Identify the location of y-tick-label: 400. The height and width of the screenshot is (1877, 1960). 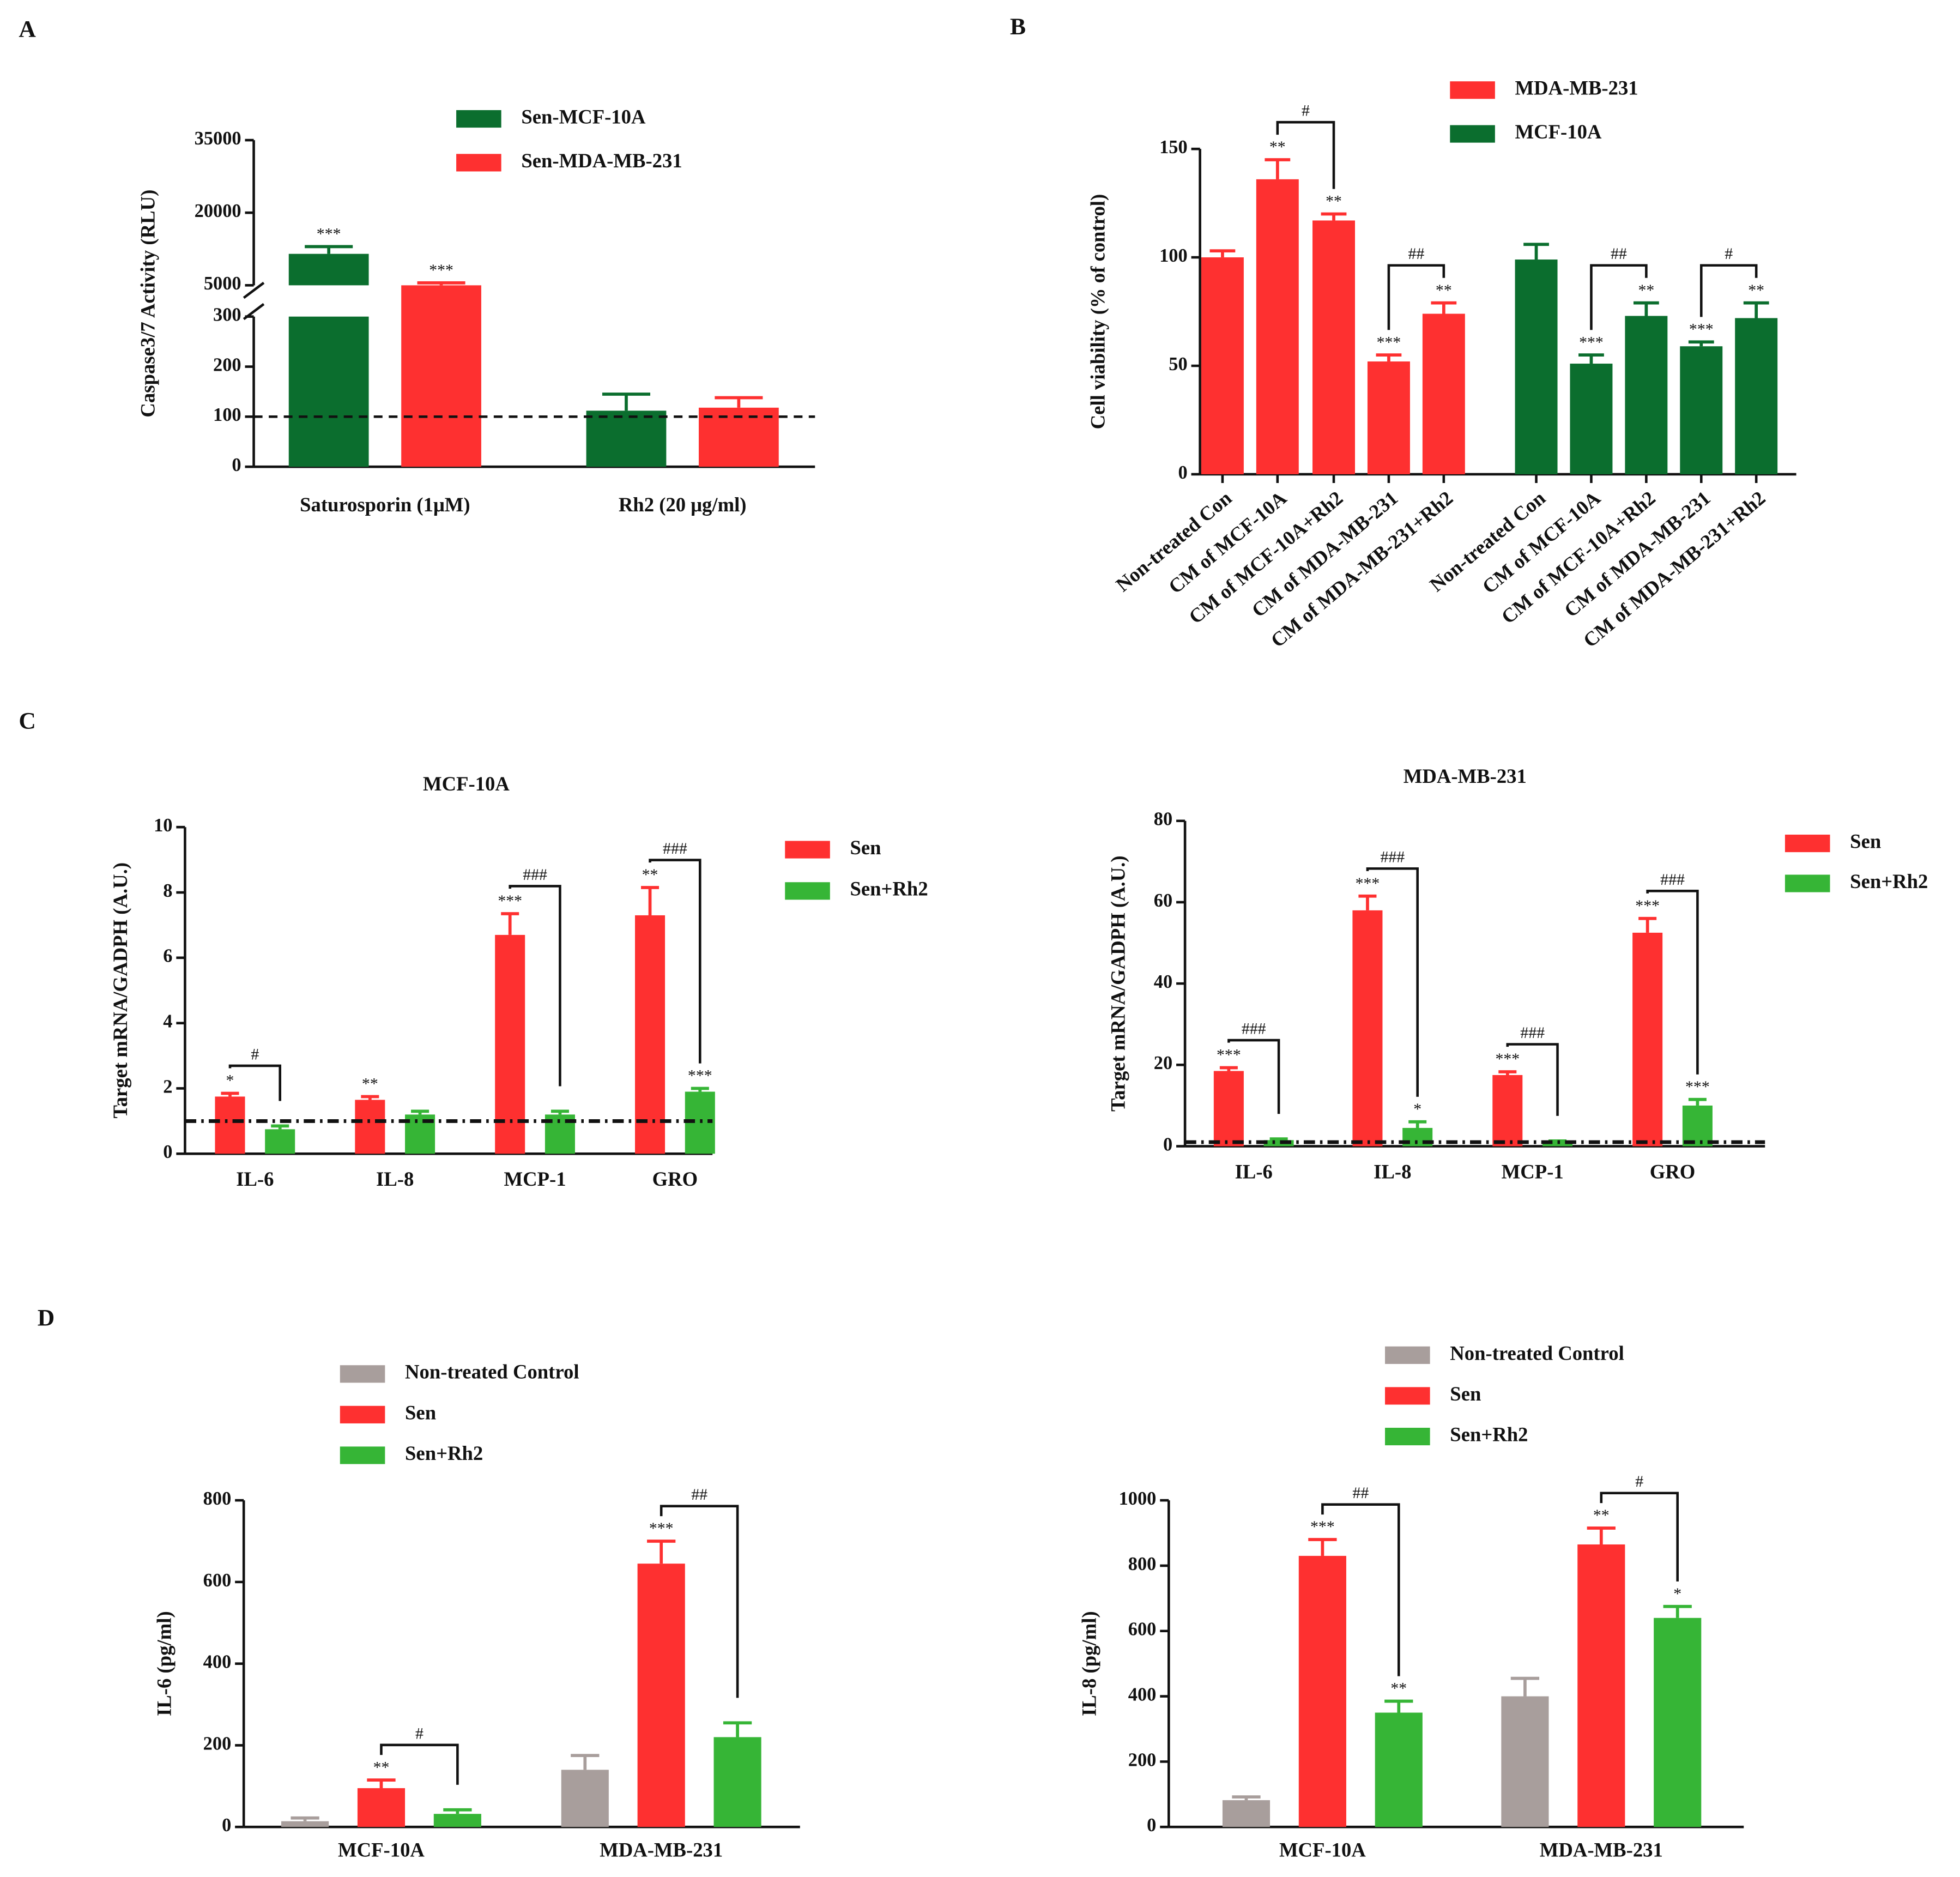
(217, 1662).